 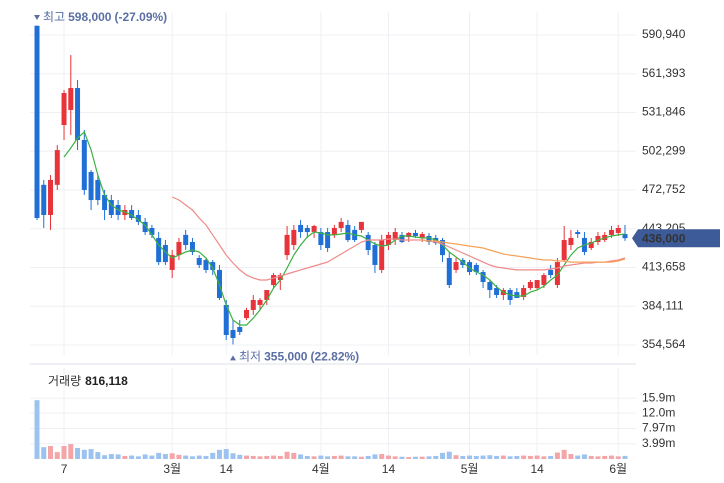 I want to click on y-tick-label: 413,658, so click(x=664, y=267).